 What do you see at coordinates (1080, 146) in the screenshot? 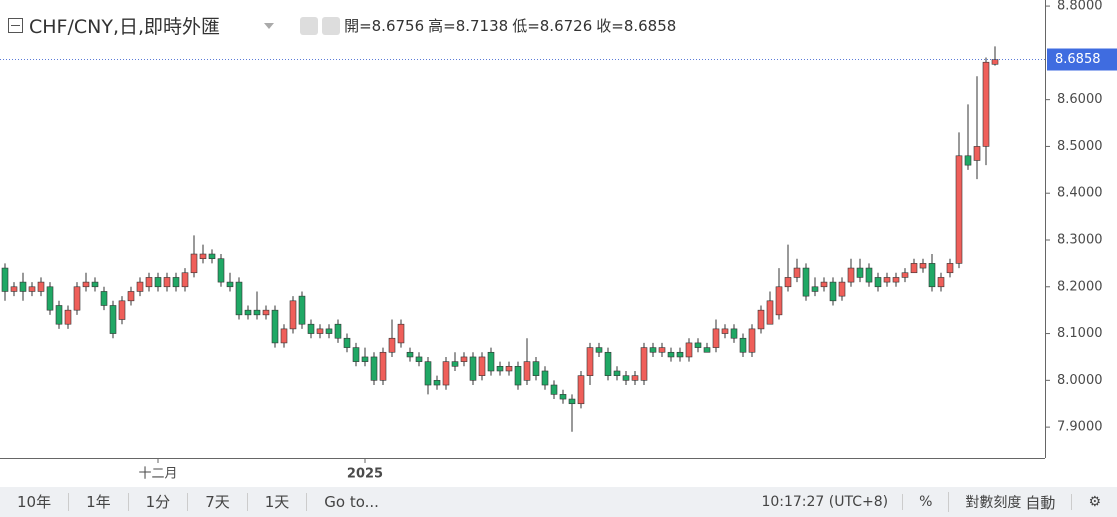
I see `y-tick-label: 8.5000` at bounding box center [1080, 146].